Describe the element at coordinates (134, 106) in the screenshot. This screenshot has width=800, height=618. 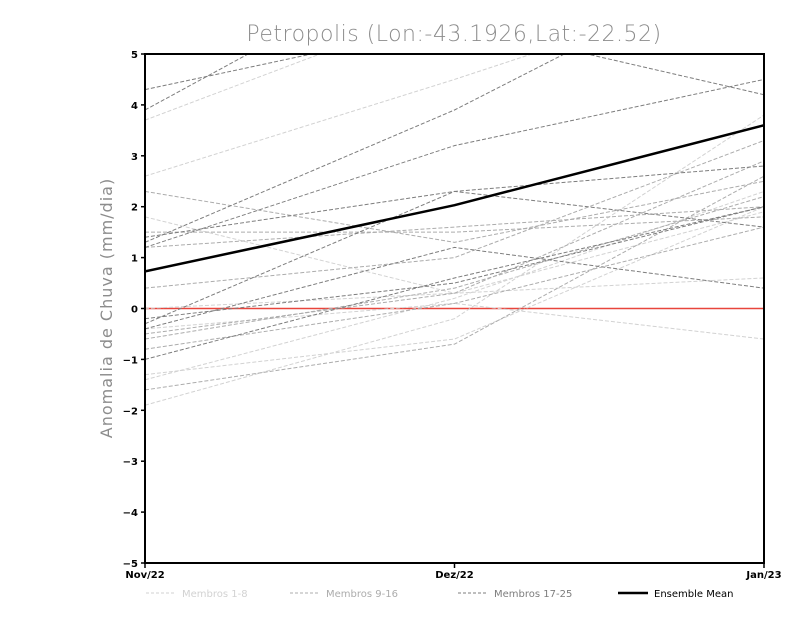
I see `y-tick-label: 4` at that location.